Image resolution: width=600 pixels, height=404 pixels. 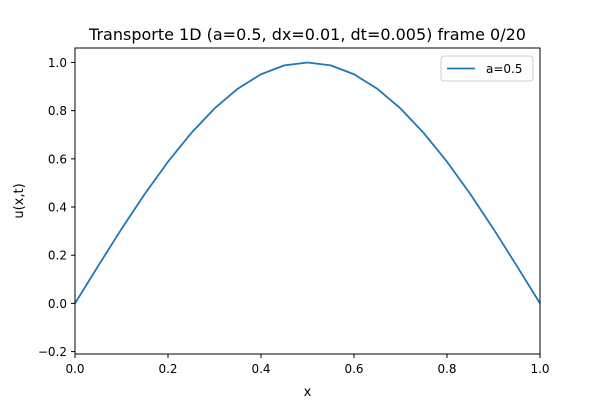 I want to click on legend-box, so click(x=487, y=68).